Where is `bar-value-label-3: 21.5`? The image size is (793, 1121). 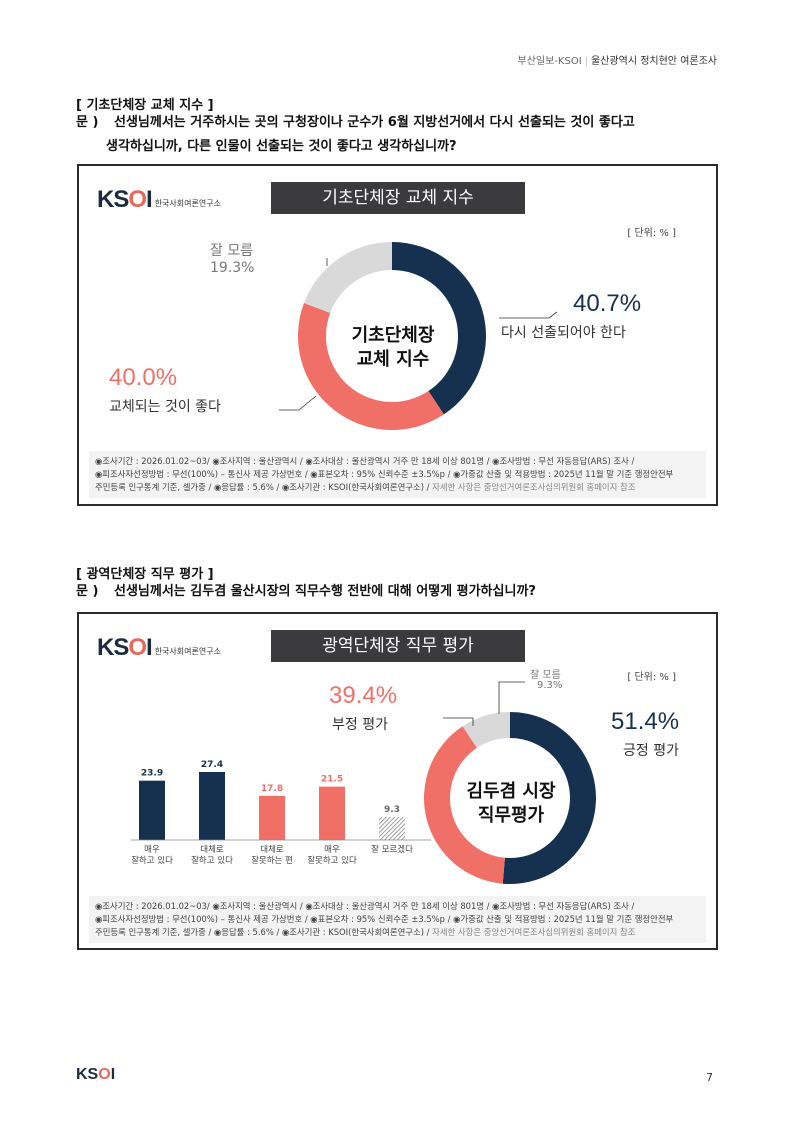
bar-value-label-3: 21.5 is located at coordinates (332, 780).